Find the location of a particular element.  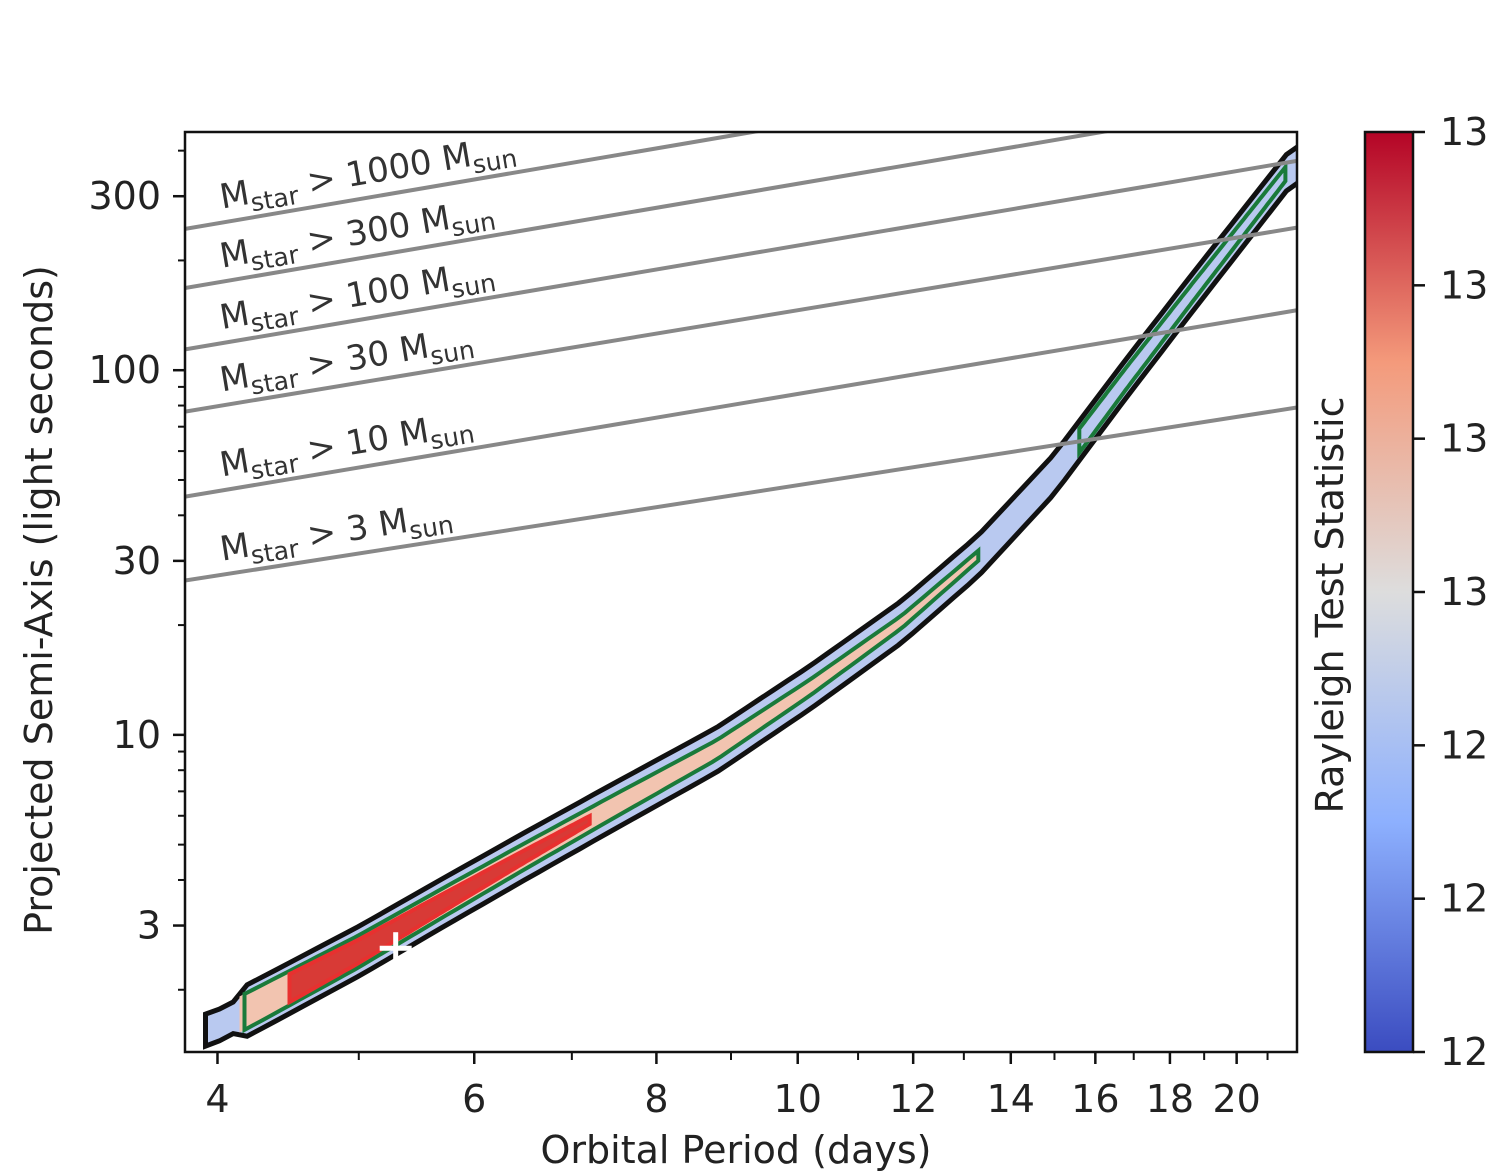

x-tick-label: 10 is located at coordinates (798, 1099).